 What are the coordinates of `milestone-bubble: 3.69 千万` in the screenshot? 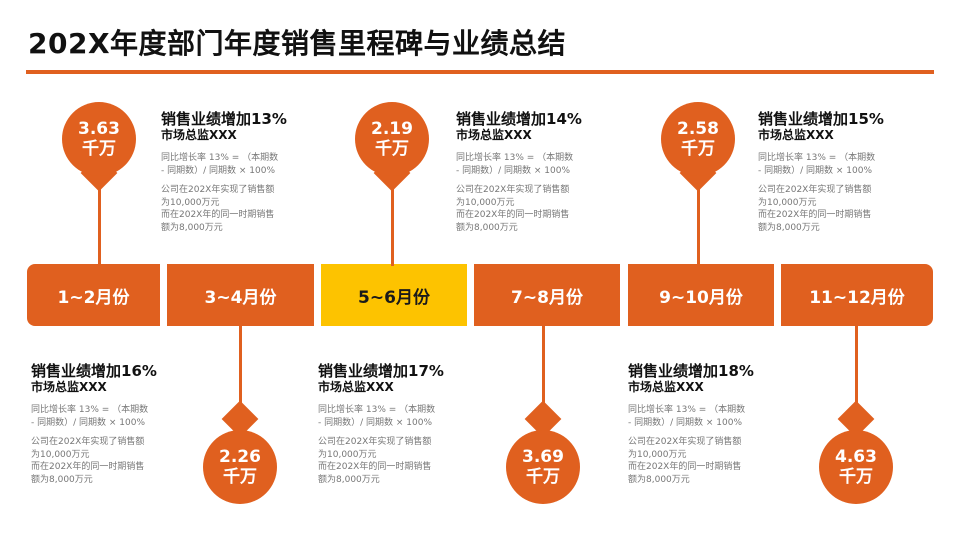 It's located at (543, 467).